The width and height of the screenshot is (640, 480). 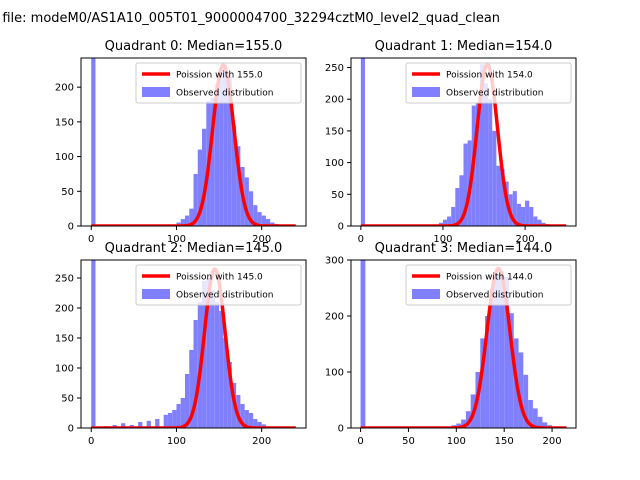 I want to click on y-tick-label: 50, so click(x=67, y=399).